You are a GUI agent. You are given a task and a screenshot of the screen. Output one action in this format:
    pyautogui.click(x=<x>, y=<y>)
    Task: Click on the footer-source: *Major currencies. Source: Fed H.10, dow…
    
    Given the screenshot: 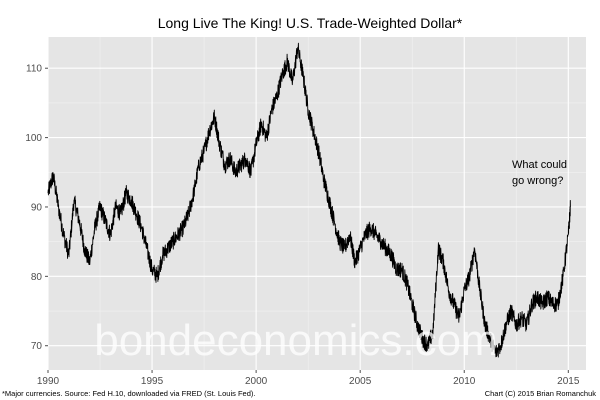 What is the action you would take?
    pyautogui.click(x=128, y=393)
    